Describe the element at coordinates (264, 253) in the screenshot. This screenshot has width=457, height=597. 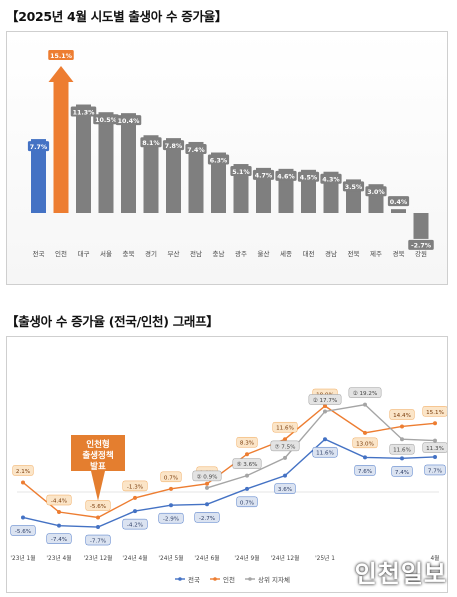
I see `bar-category-label: 울산` at that location.